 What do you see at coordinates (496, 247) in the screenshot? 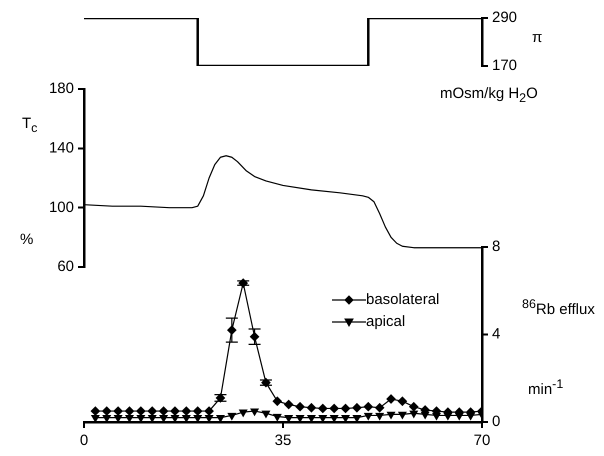
I see `y-tick-label: 8` at bounding box center [496, 247].